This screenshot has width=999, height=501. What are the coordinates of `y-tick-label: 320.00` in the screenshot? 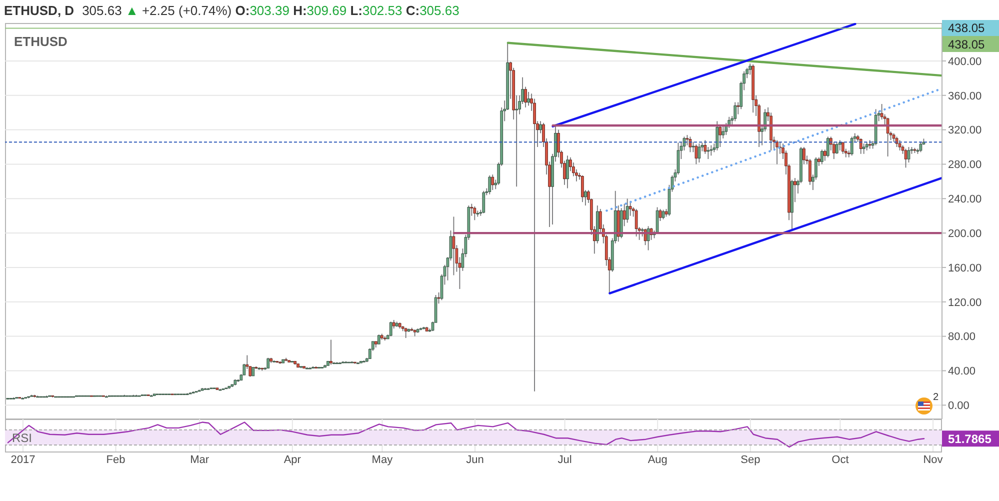 It's located at (965, 130).